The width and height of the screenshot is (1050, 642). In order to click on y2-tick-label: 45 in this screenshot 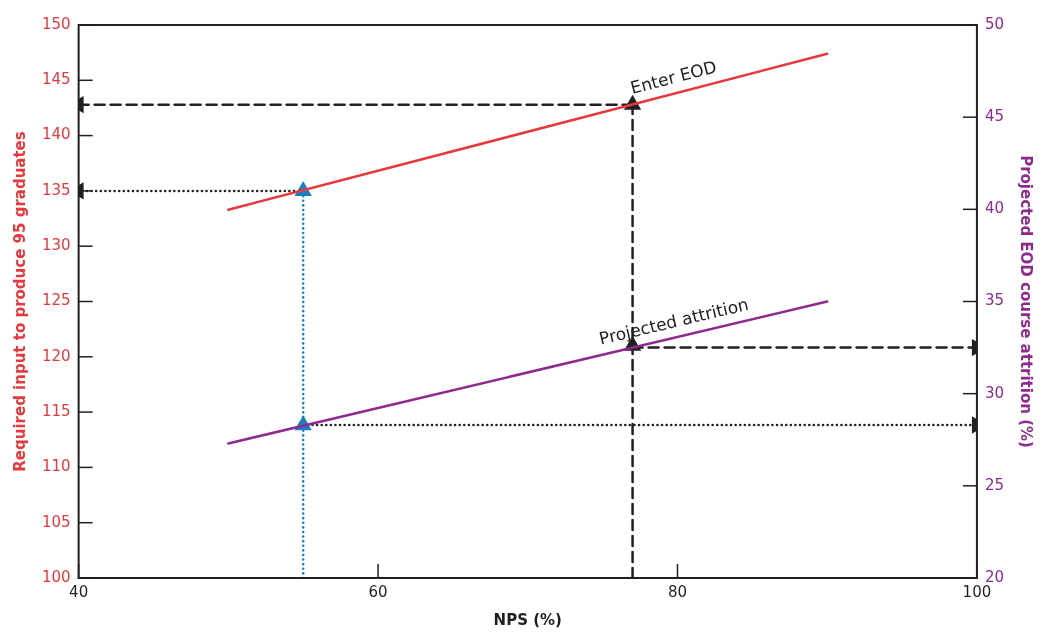, I will do `click(994, 116)`.